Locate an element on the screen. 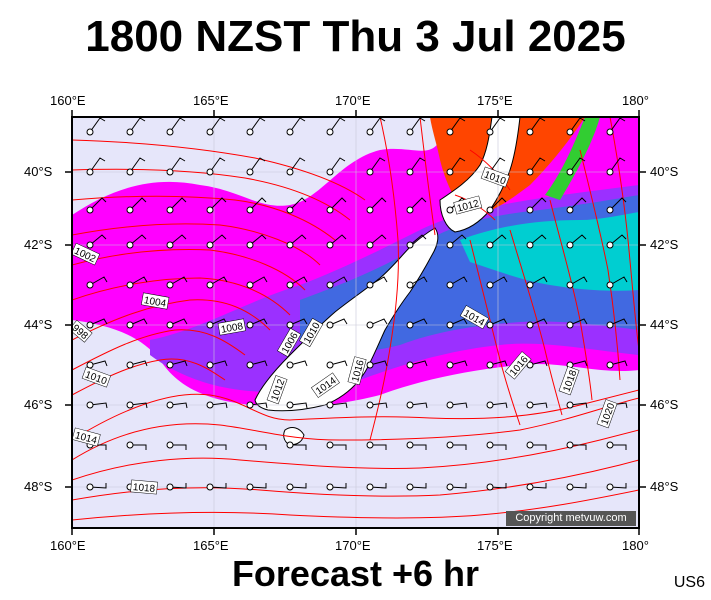 The width and height of the screenshot is (711, 600). isobar-label-1004: 1004 is located at coordinates (155, 302).